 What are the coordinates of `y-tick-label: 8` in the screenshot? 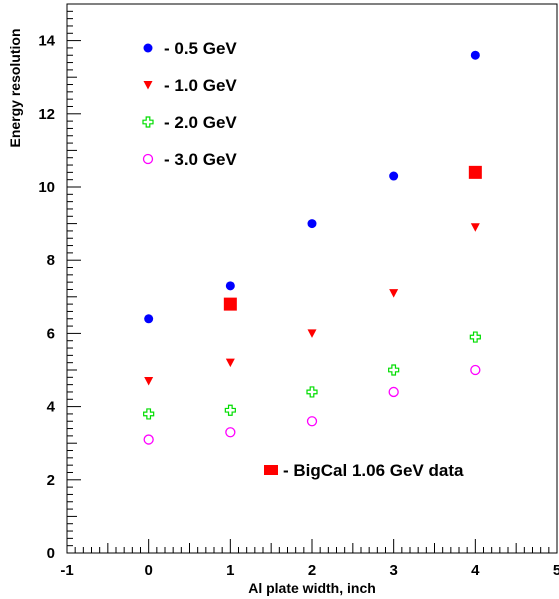 It's located at (51, 260).